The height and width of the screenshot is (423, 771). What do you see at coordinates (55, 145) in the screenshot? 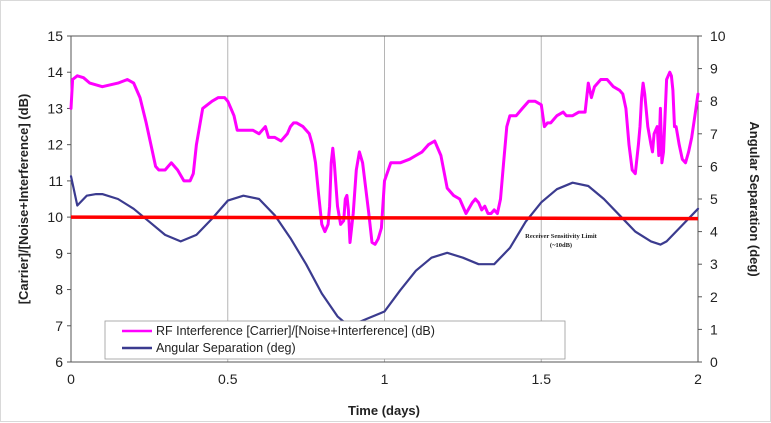
I see `y-tick-label: 12` at bounding box center [55, 145].